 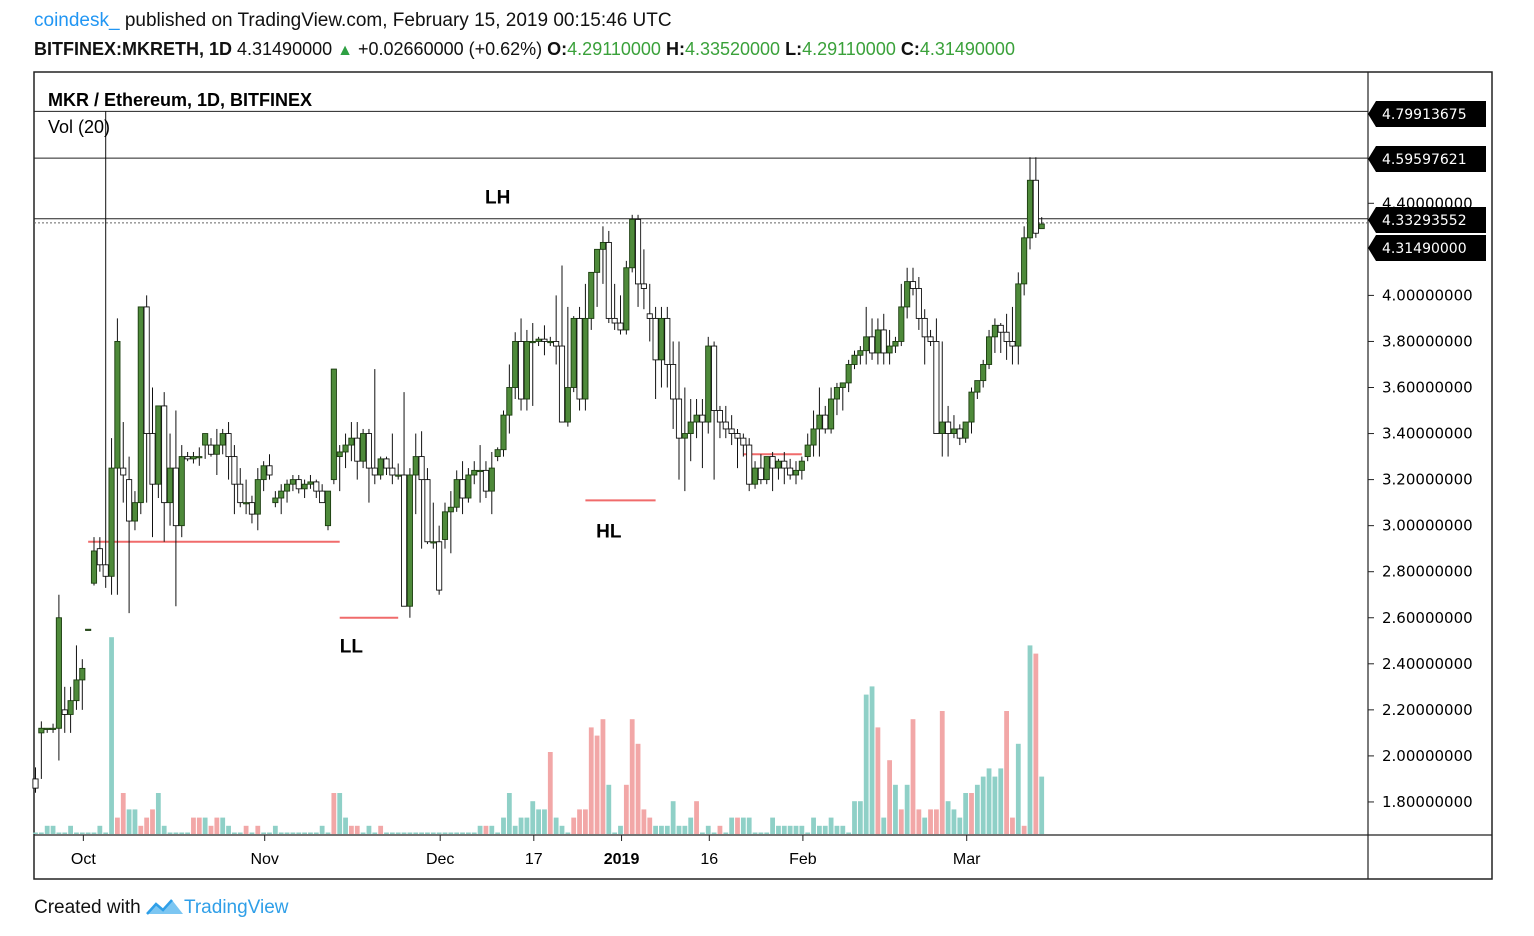 I want to click on open-value: 4.29110000, so click(x=614, y=49).